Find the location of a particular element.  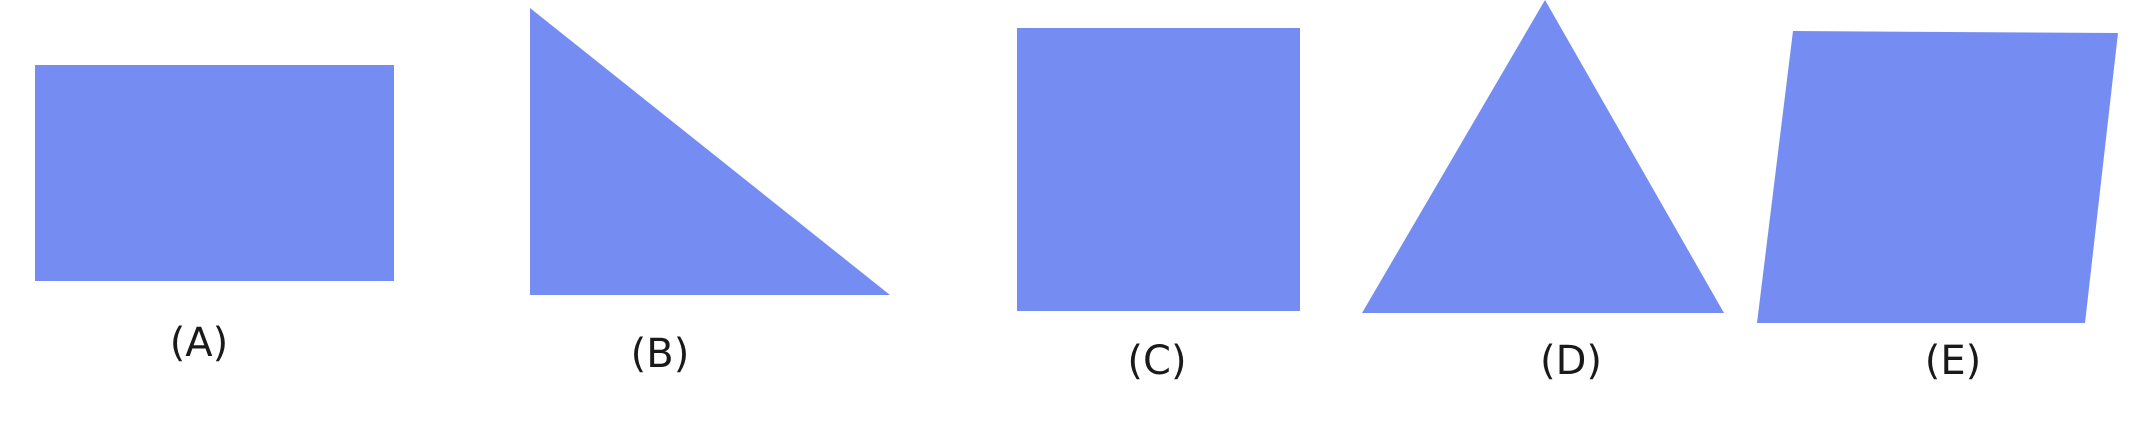

figure-a: (A) is located at coordinates (214, 215).